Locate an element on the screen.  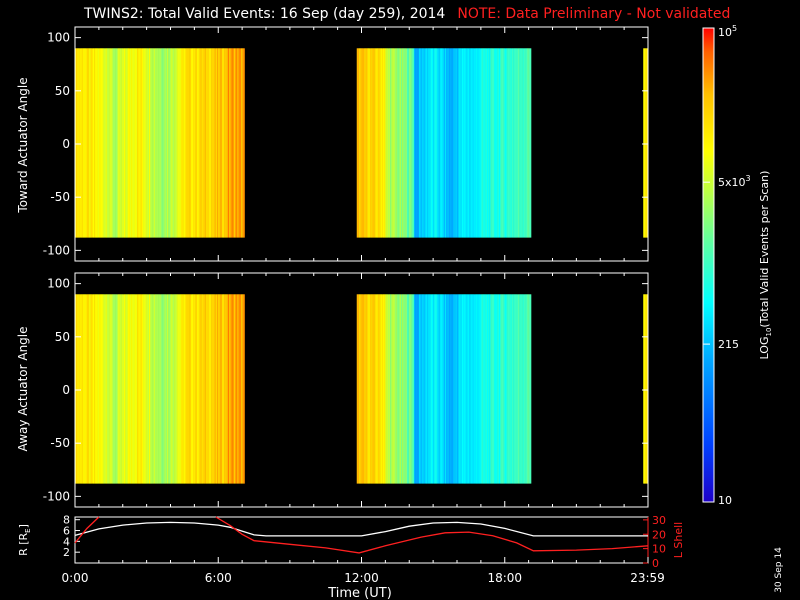
l-shell-ylabel: L Shell is located at coordinates (678, 540).